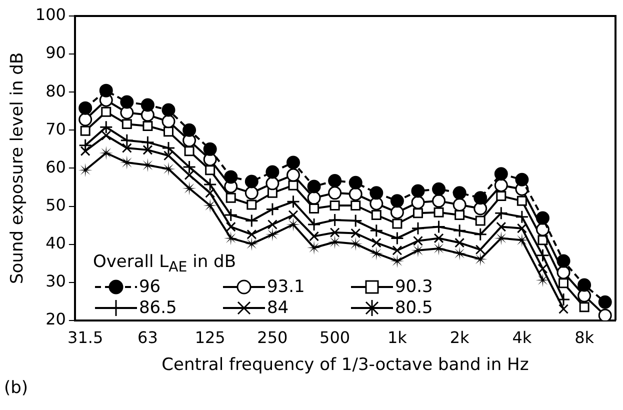 The image size is (623, 410). I want to click on text: (b), so click(16, 388).